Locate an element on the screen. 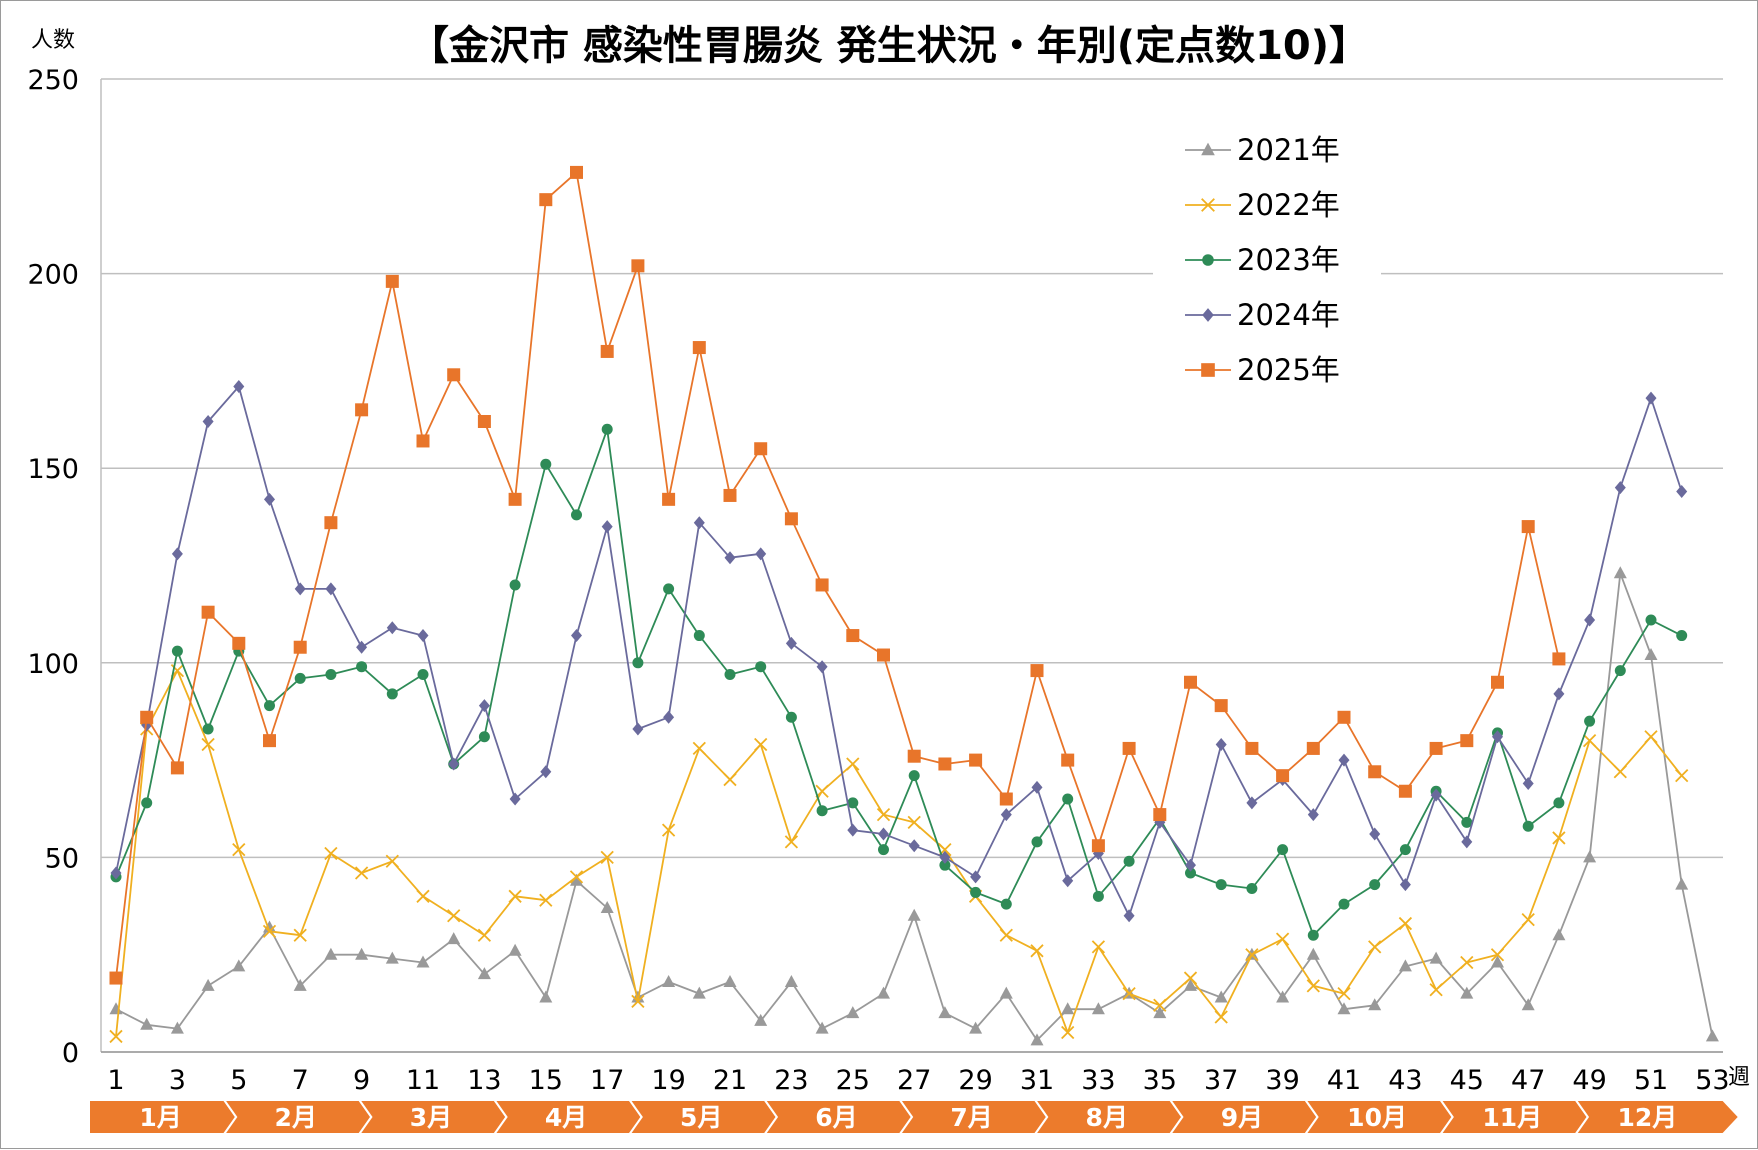  x-tick-label: 53 is located at coordinates (1712, 1080).